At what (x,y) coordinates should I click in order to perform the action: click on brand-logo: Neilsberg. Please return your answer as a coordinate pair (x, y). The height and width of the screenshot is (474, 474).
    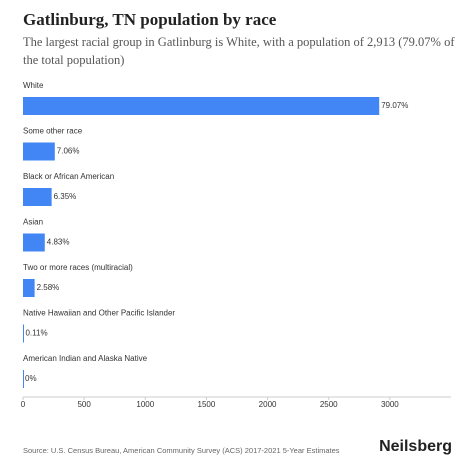
    Looking at the image, I should click on (415, 446).